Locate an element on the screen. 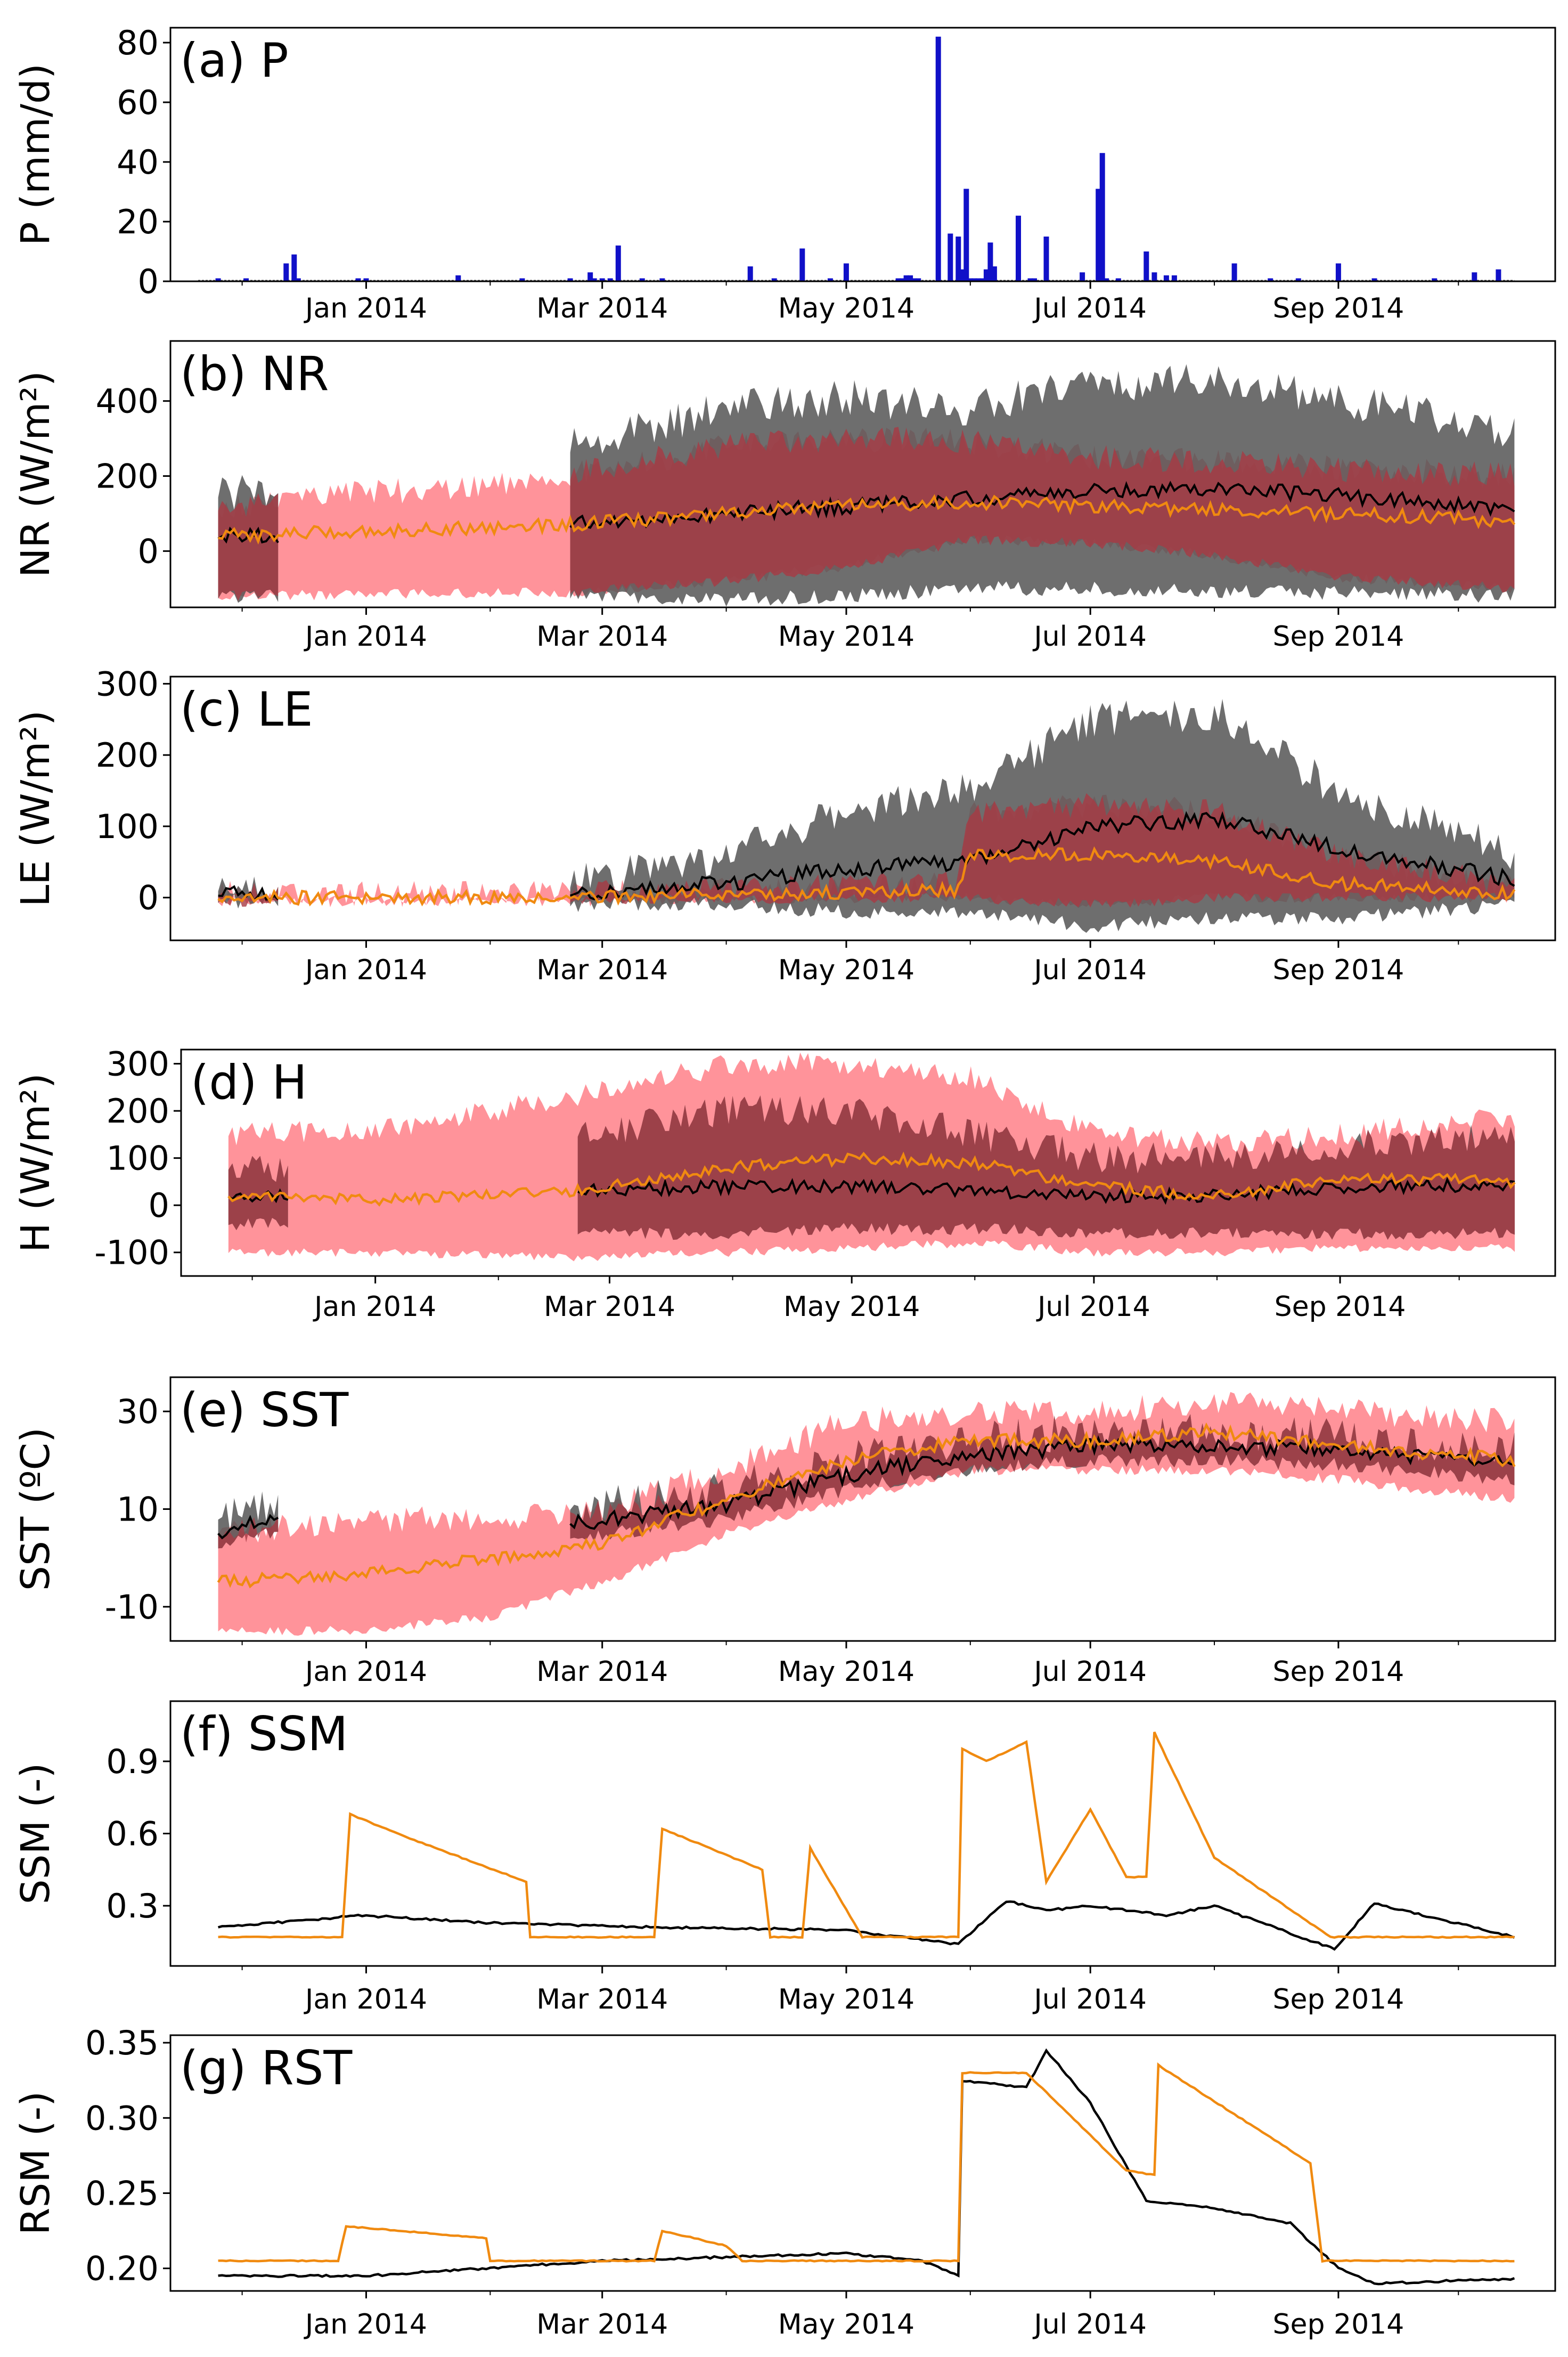 The width and height of the screenshot is (1568, 2357). rsm-xtick-label: Sep 2014 is located at coordinates (1338, 2324).